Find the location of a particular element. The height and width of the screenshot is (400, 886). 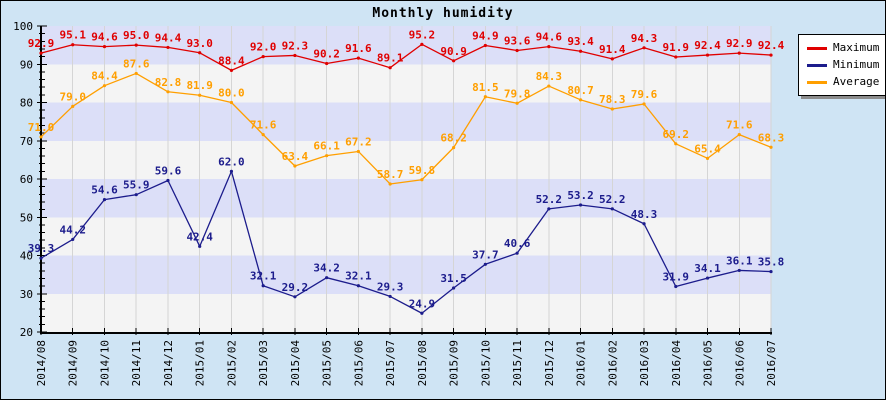

minimum-value-label: 34.1 is located at coordinates (707, 268).